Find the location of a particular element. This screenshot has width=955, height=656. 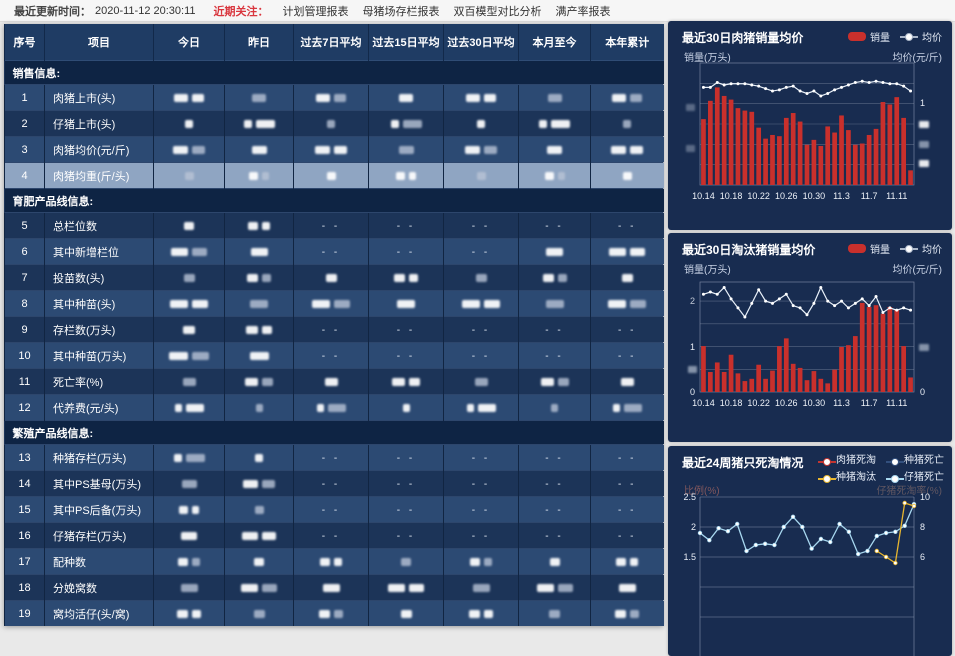

table-row: 17 配种数 is located at coordinates (334, 561).